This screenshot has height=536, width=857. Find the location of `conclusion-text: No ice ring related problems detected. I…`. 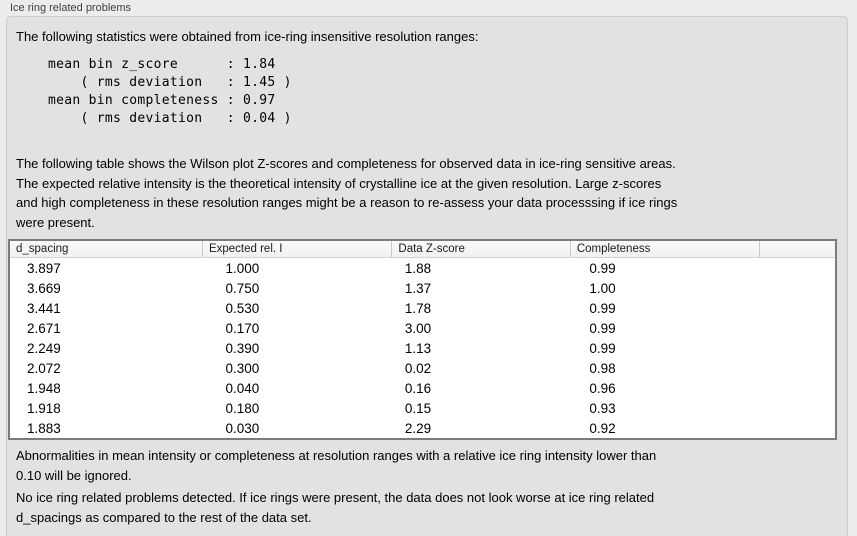

conclusion-text: No ice ring related problems detected. I… is located at coordinates (335, 507).